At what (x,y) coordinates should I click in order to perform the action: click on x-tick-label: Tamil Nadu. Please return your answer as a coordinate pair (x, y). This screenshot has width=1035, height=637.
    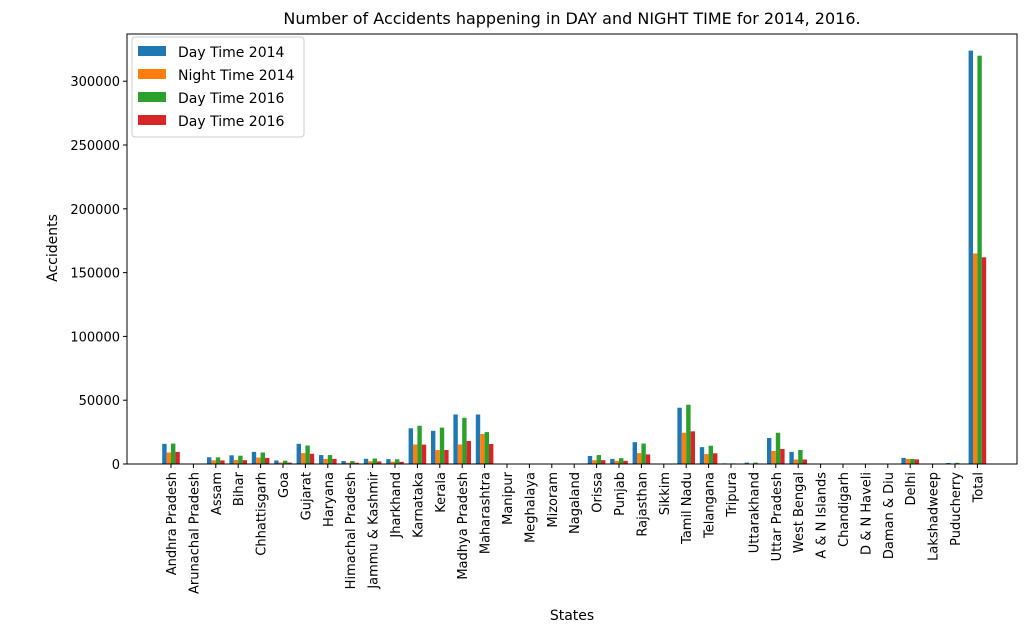
    Looking at the image, I should click on (687, 508).